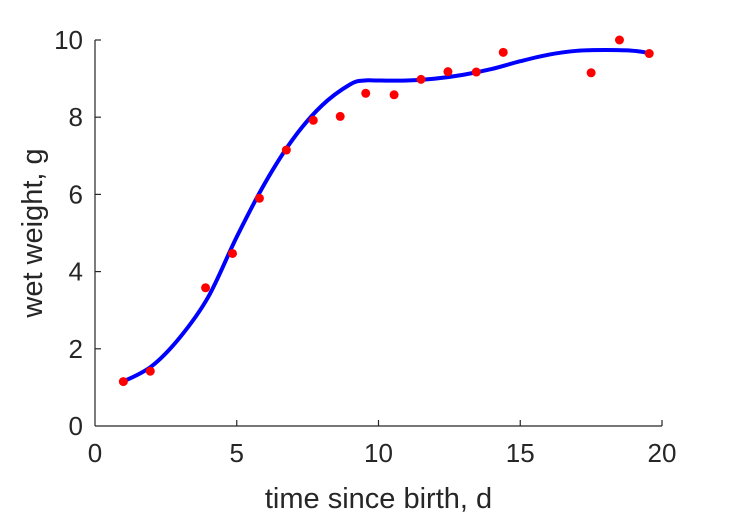 The image size is (729, 521). Describe the element at coordinates (68, 40) in the screenshot. I see `y-tick-label: 10` at that location.